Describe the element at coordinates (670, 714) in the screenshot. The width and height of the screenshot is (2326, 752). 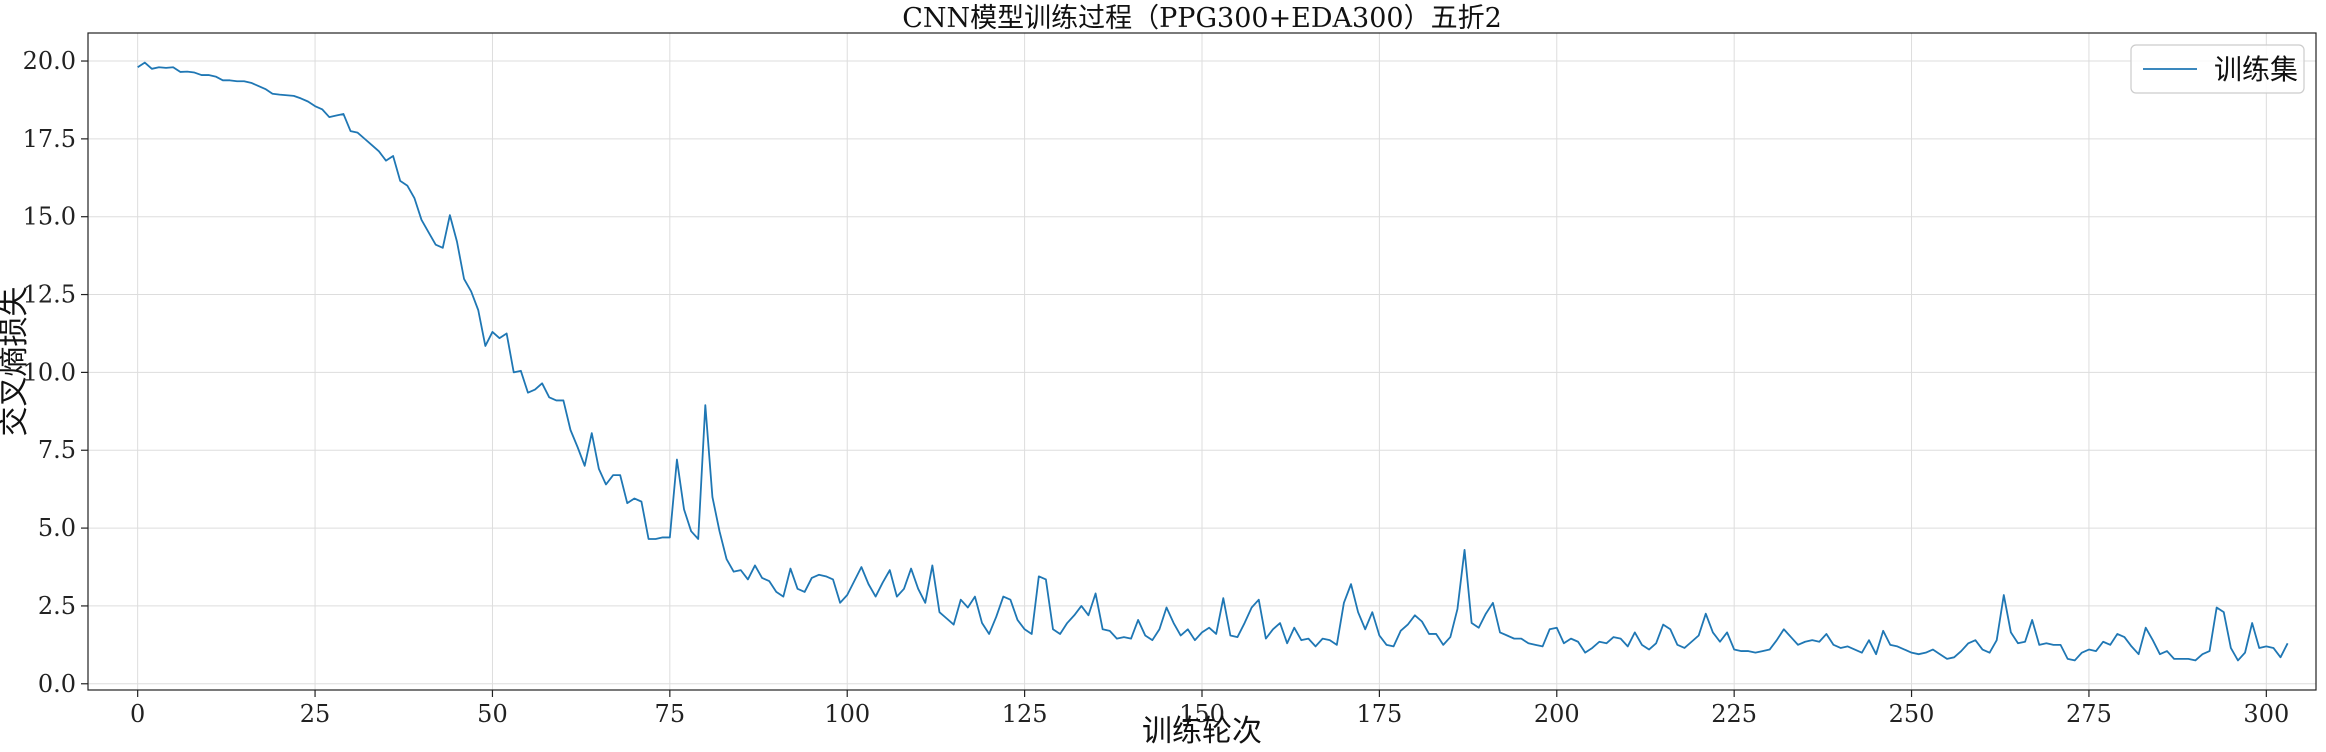
I see `x-tick-label: 75` at that location.